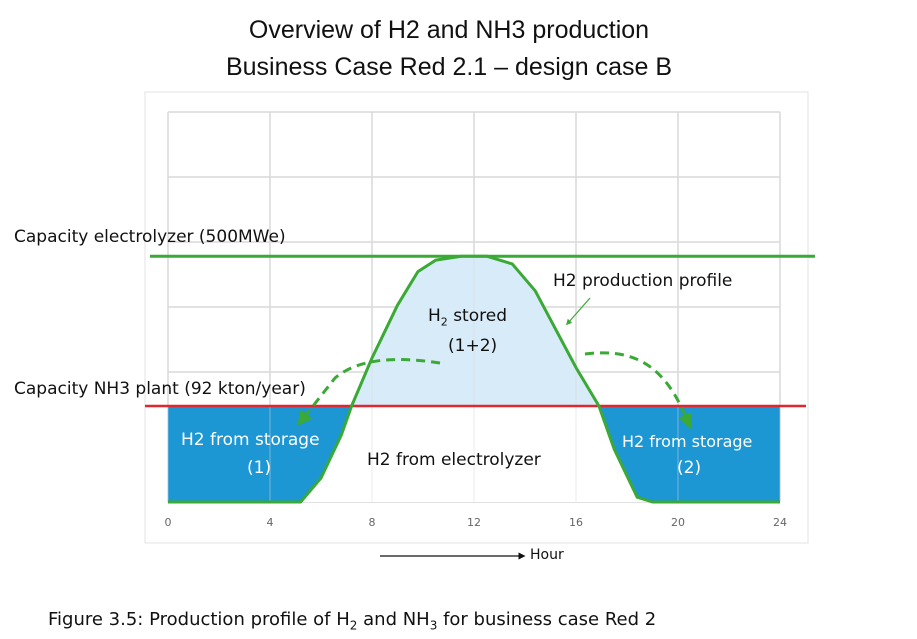  What do you see at coordinates (150, 237) in the screenshot?
I see `electrolyzer-capacity-label: Capacity electrolyzer (500MWe)` at bounding box center [150, 237].